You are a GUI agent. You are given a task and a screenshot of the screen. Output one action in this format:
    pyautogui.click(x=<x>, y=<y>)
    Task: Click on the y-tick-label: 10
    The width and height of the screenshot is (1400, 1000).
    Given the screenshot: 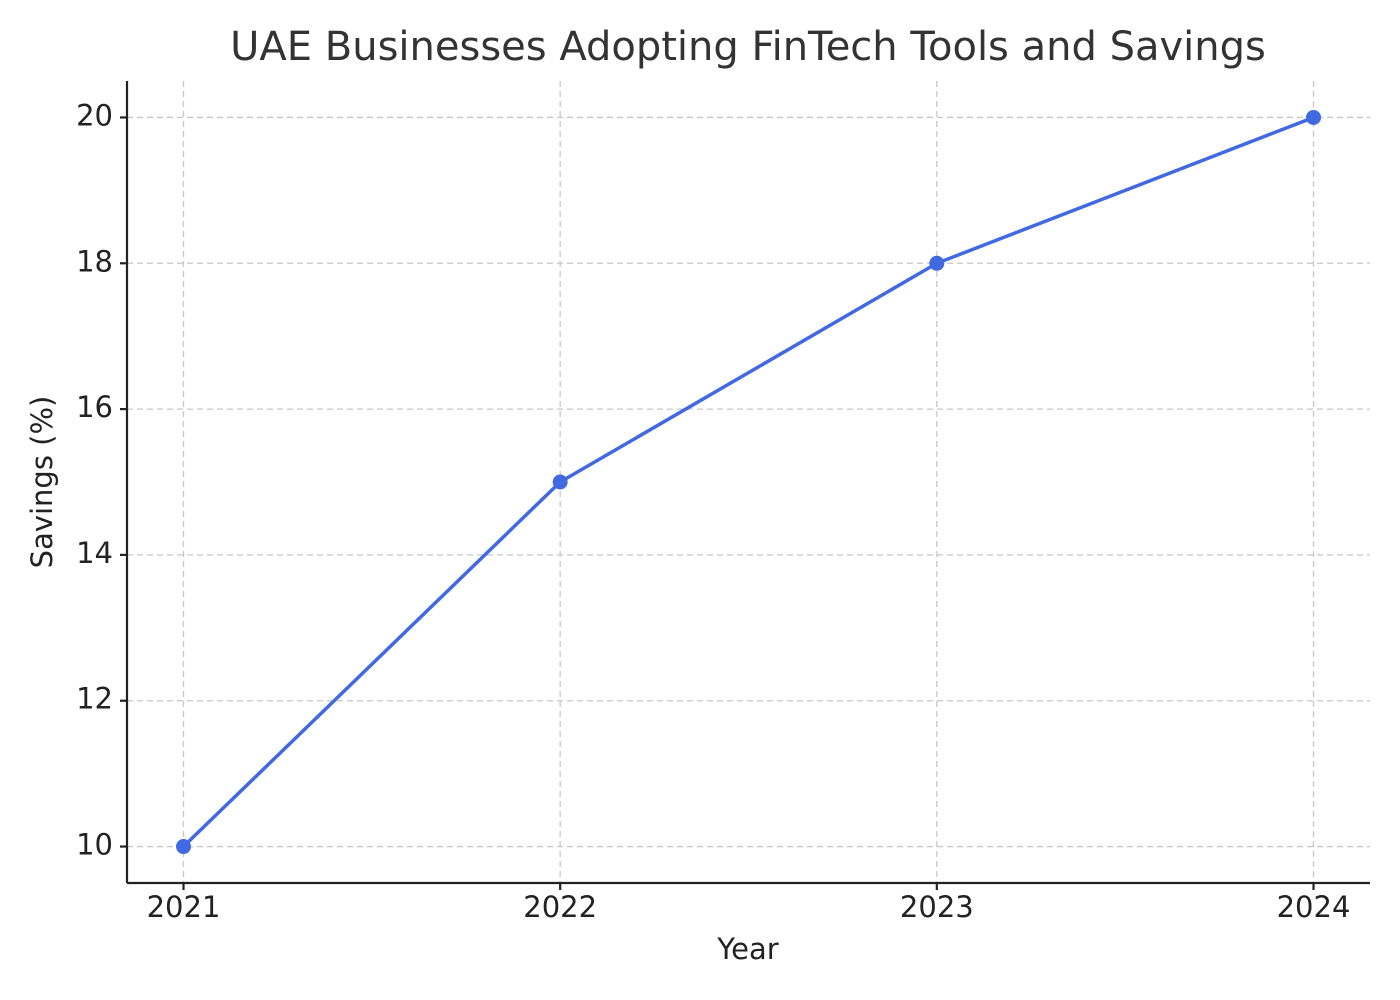 What is the action you would take?
    pyautogui.click(x=94, y=845)
    